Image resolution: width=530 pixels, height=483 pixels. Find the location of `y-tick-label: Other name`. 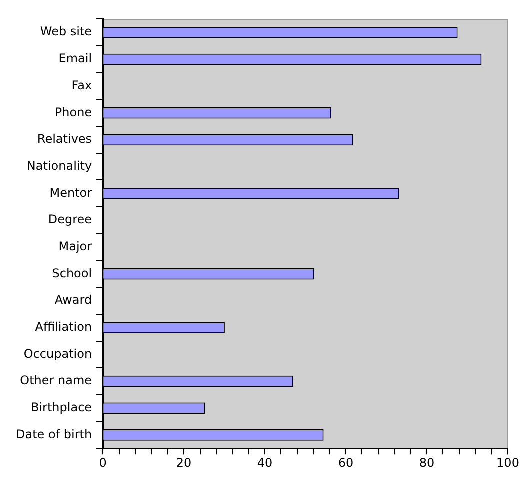

y-tick-label: Other name is located at coordinates (56, 381).